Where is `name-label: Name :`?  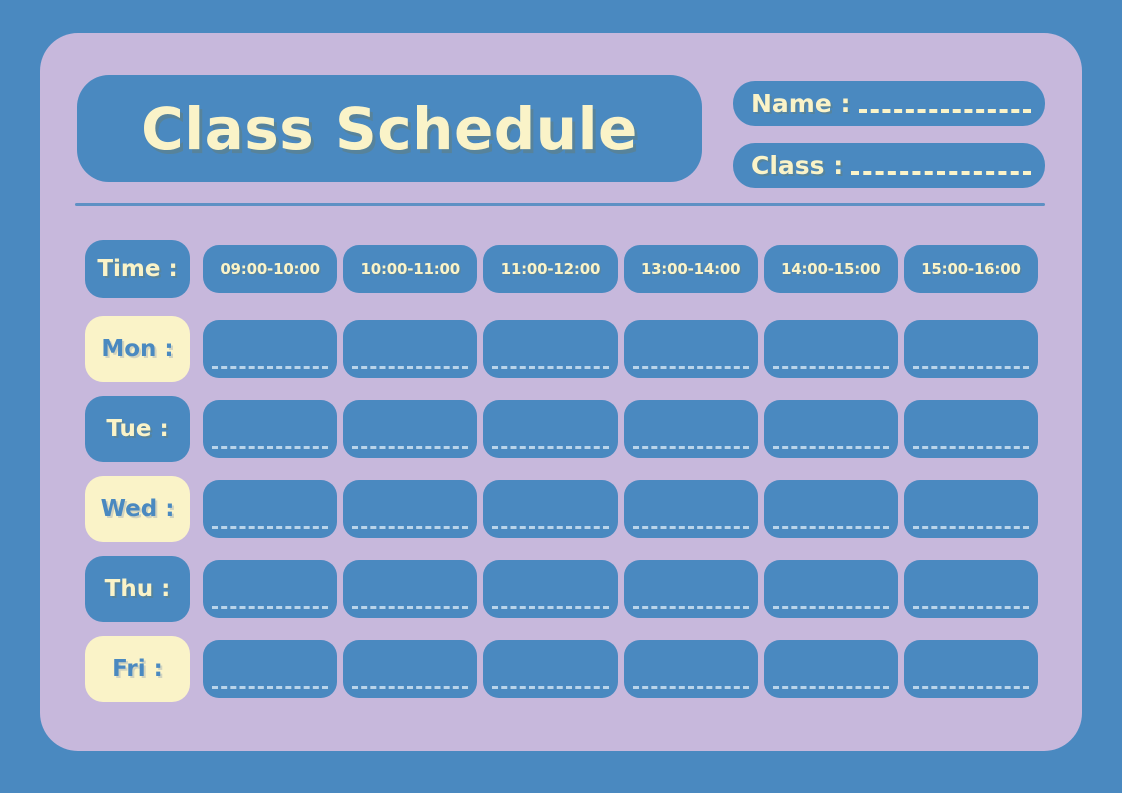 name-label: Name : is located at coordinates (801, 103).